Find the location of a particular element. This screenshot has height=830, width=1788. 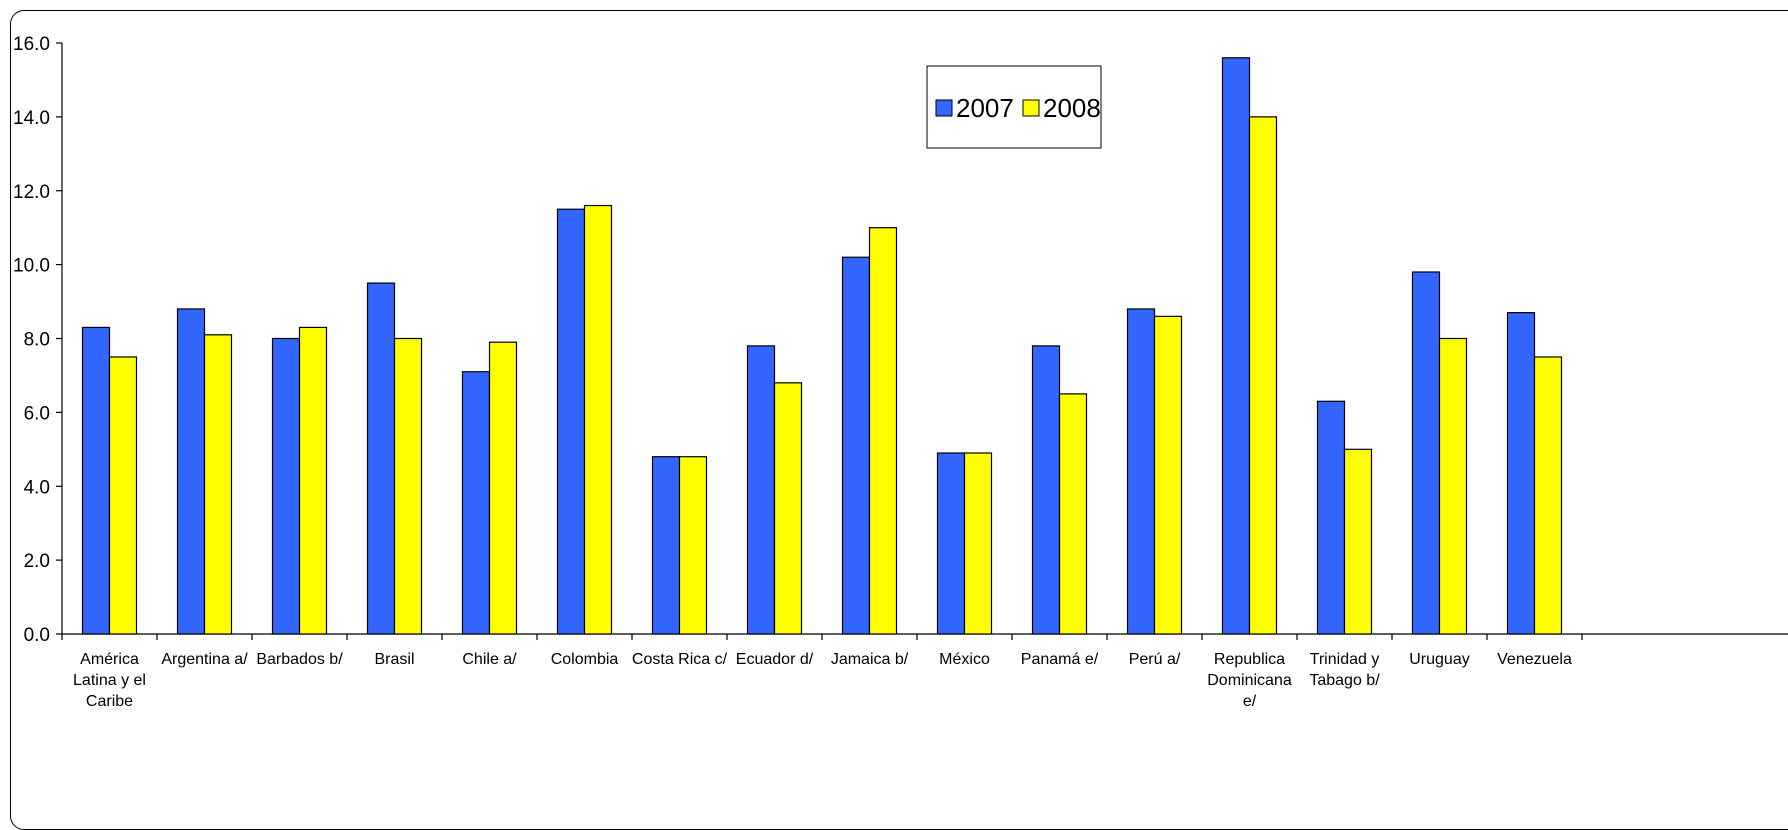

legend-box is located at coordinates (1014, 107).